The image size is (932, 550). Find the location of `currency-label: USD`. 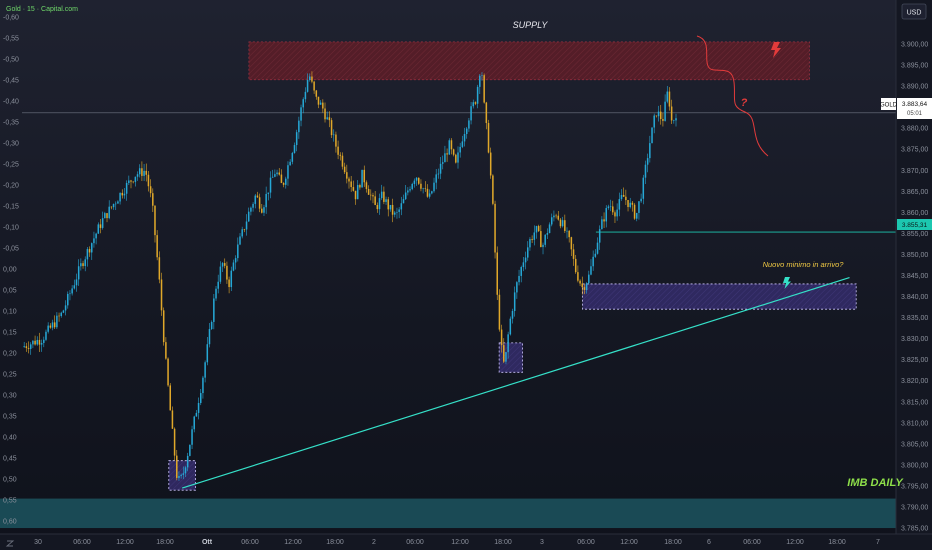

currency-label: USD is located at coordinates (914, 13).